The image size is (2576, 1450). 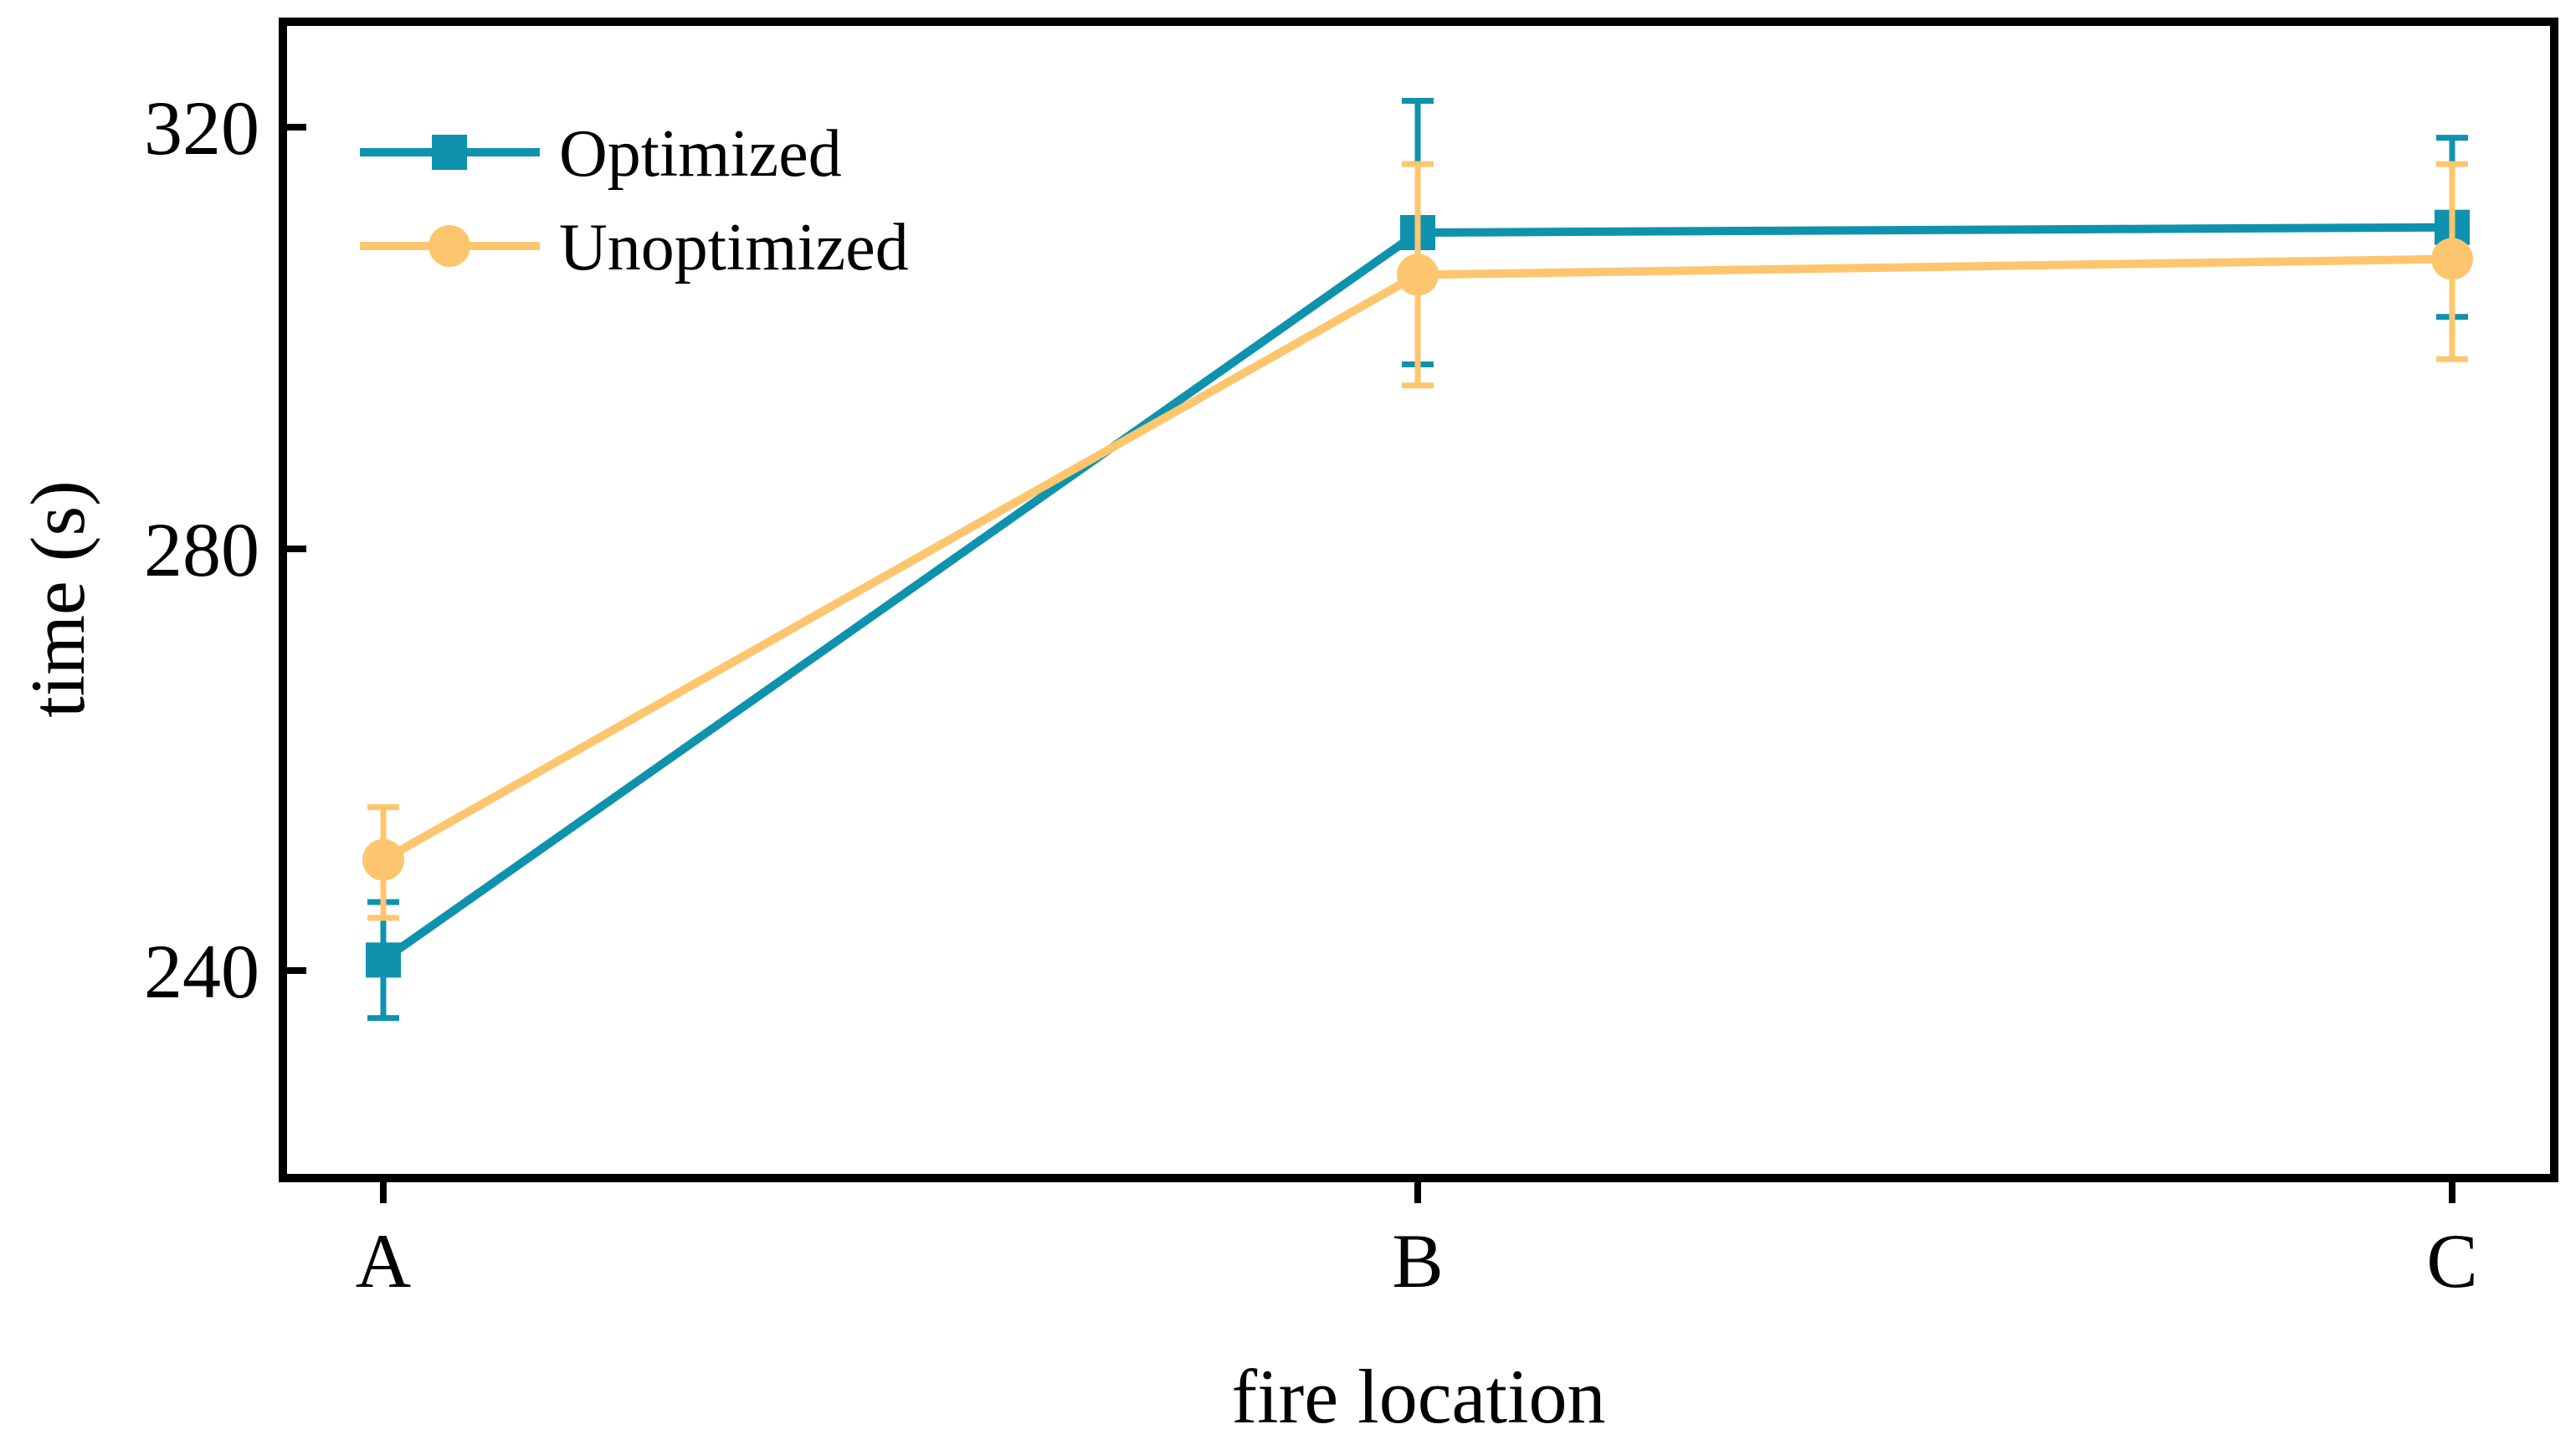 What do you see at coordinates (2452, 259) in the screenshot?
I see `point-unoptimized-C` at bounding box center [2452, 259].